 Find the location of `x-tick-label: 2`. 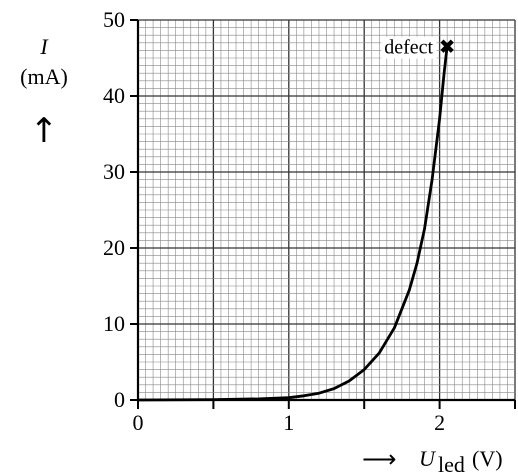

x-tick-label: 2 is located at coordinates (439, 422).